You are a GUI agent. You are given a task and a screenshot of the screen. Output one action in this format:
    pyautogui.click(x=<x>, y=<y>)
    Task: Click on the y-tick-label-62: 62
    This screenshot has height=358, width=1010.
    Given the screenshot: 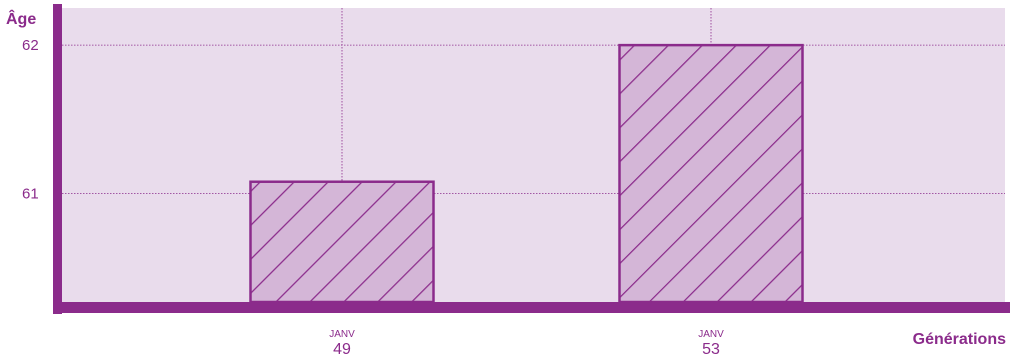 What is the action you would take?
    pyautogui.click(x=30, y=45)
    